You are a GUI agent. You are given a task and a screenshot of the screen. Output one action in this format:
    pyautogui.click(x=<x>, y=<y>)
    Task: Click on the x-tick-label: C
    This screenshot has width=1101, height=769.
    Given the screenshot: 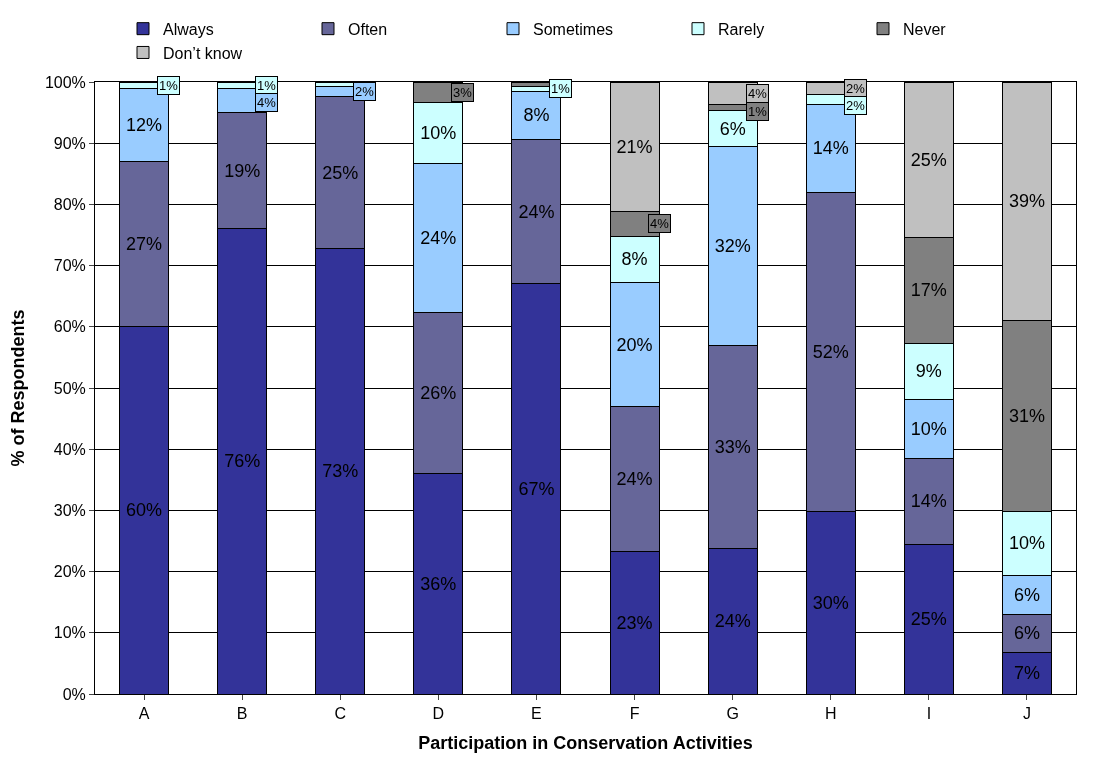 What is the action you would take?
    pyautogui.click(x=340, y=714)
    